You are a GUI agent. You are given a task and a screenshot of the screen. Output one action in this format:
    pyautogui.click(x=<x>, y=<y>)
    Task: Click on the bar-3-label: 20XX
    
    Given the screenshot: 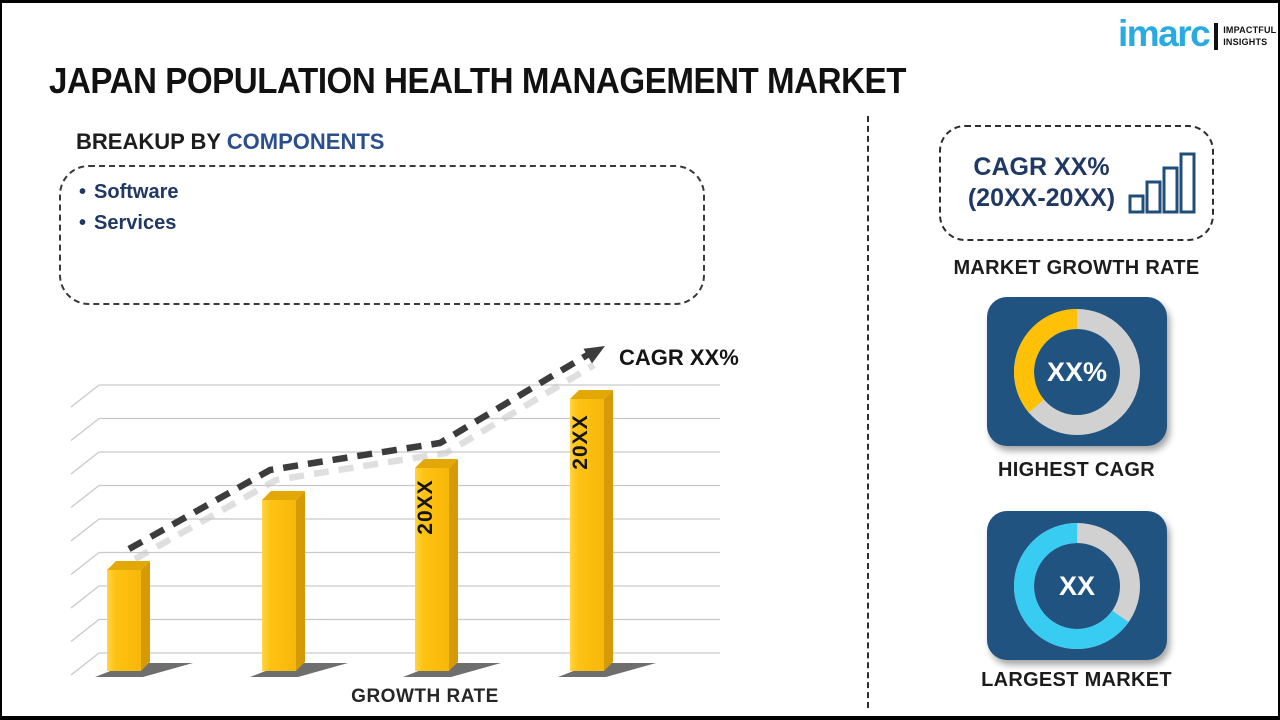 What is the action you would take?
    pyautogui.click(x=425, y=506)
    